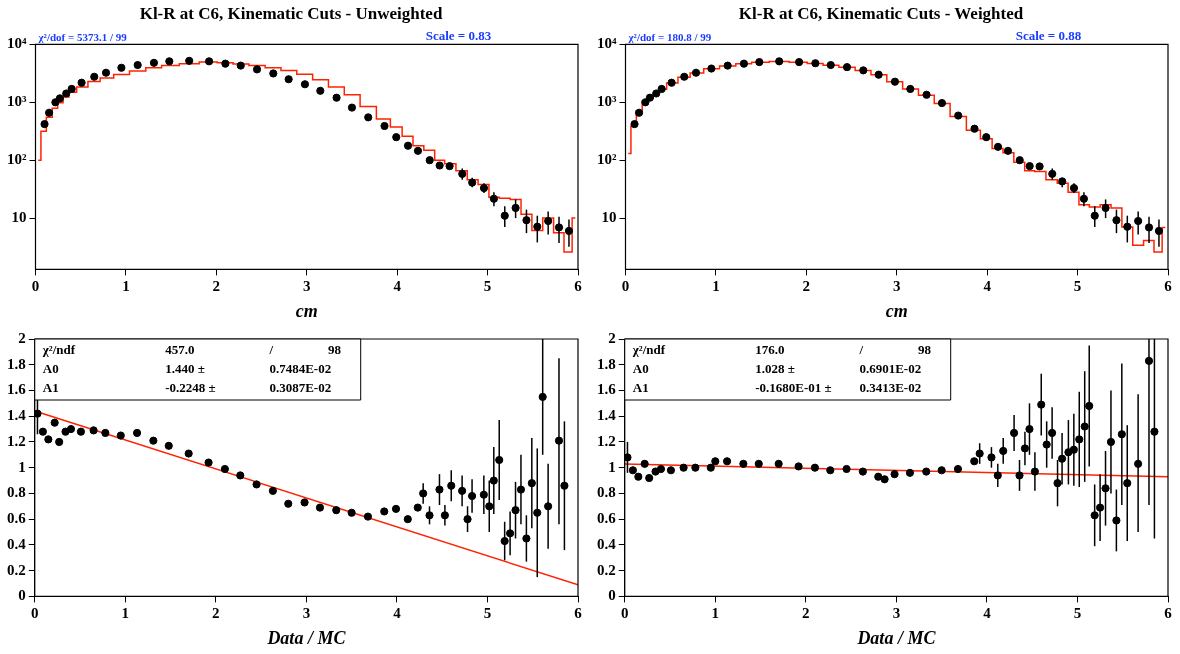 The height and width of the screenshot is (654, 1180). What do you see at coordinates (17, 43) in the screenshot?
I see `y-tick-label: 10⁴` at bounding box center [17, 43].